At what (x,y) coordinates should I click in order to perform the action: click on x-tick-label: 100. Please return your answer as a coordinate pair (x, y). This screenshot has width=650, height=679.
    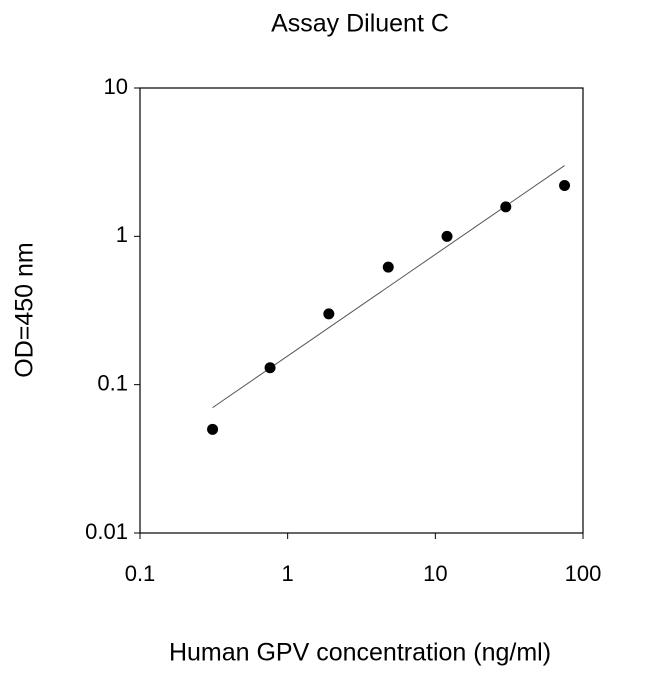
    Looking at the image, I should click on (583, 573).